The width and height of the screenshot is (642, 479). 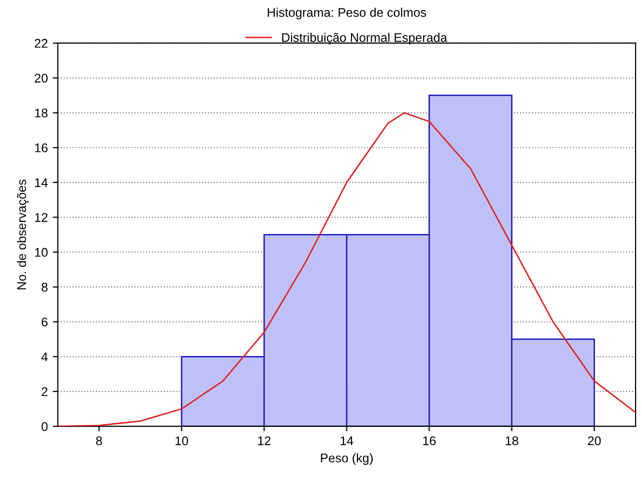 I want to click on y-tick-label: 12, so click(x=41, y=217).